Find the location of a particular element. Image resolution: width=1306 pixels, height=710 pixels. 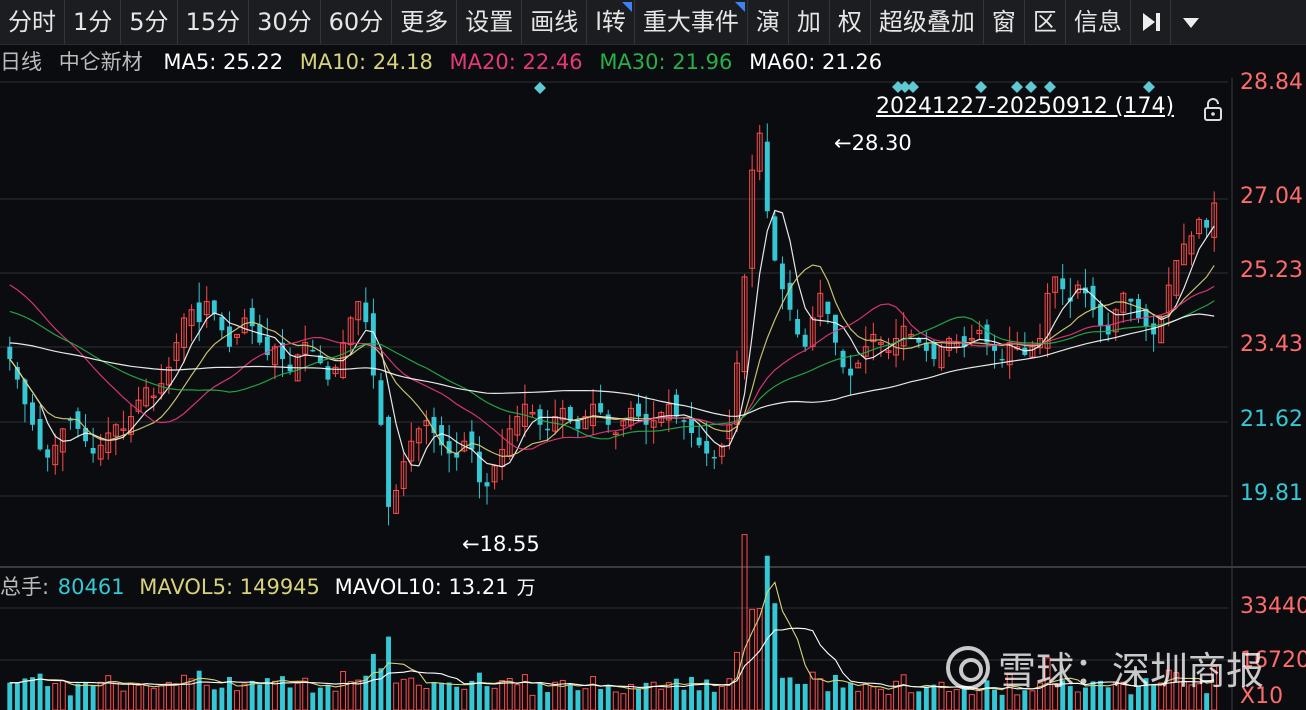

toolbar-item-0: 分时 is located at coordinates (32, 22).